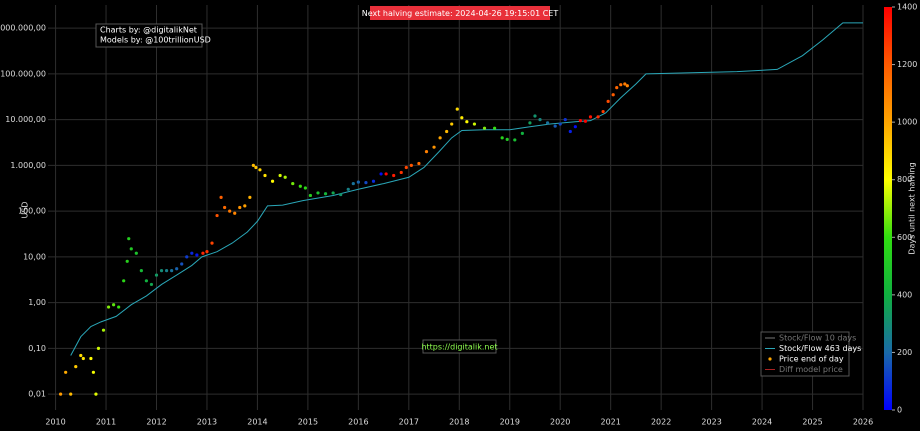 This screenshot has width=920, height=431. What do you see at coordinates (907, 7) in the screenshot?
I see `colorbar-tick-label: 1400` at bounding box center [907, 7].